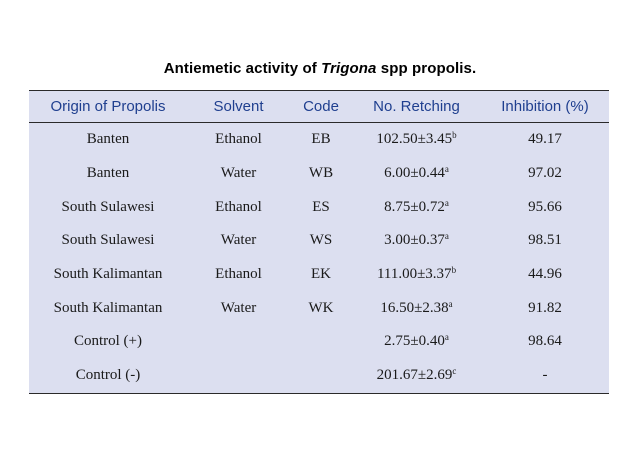 Image resolution: width=640 pixels, height=455 pixels. I want to click on cell-inhibition: 98.51, so click(545, 240).